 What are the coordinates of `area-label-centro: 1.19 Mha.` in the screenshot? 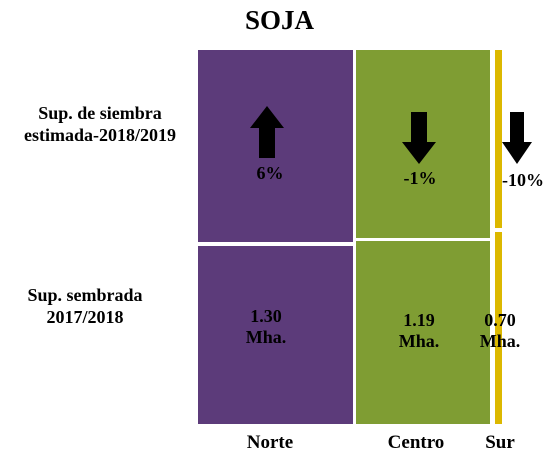 It's located at (419, 331).